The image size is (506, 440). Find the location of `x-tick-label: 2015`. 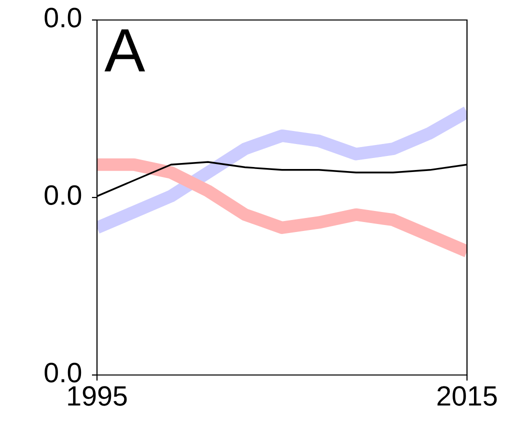

x-tick-label: 2015 is located at coordinates (467, 396).